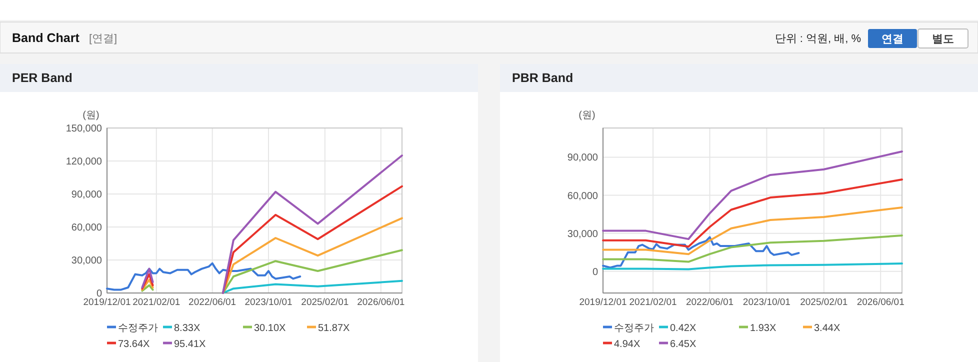 The width and height of the screenshot is (978, 362). Describe the element at coordinates (543, 78) in the screenshot. I see `chart-title: PBR Band` at that location.